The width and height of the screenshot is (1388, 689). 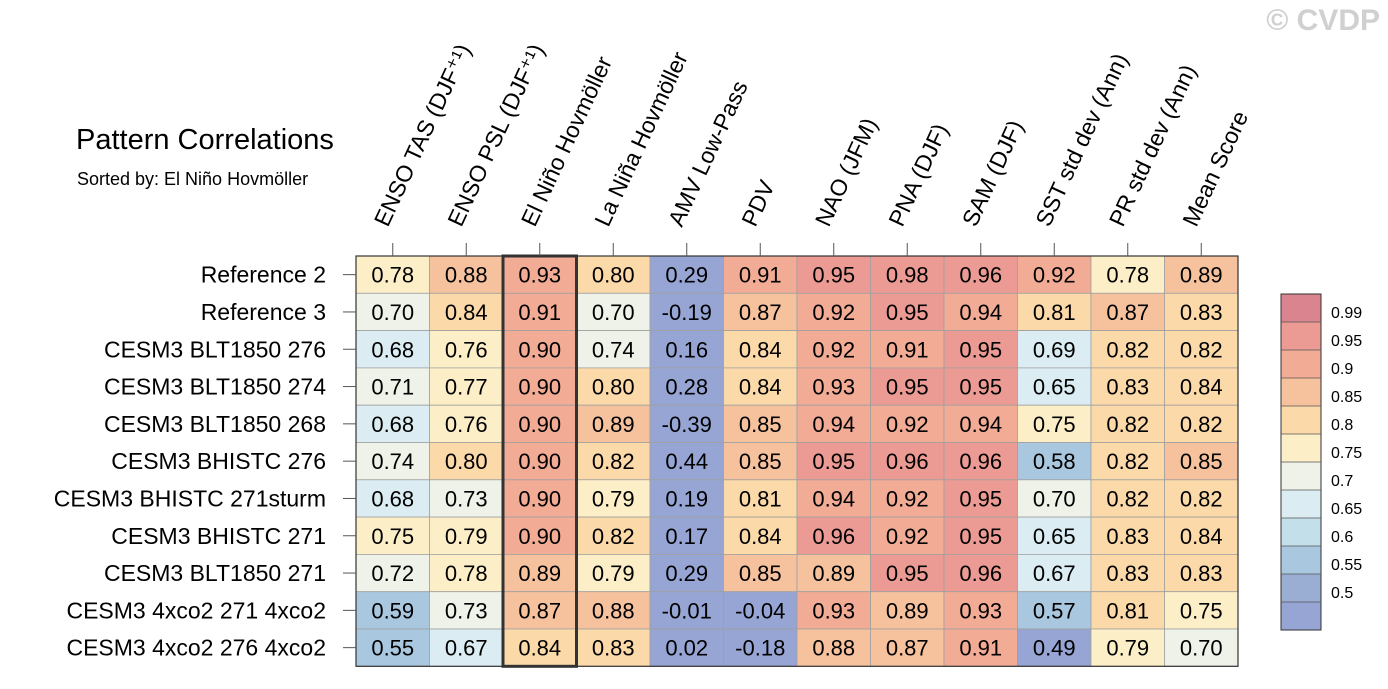 I want to click on colorbar-label: 0.9, so click(x=1342, y=369).